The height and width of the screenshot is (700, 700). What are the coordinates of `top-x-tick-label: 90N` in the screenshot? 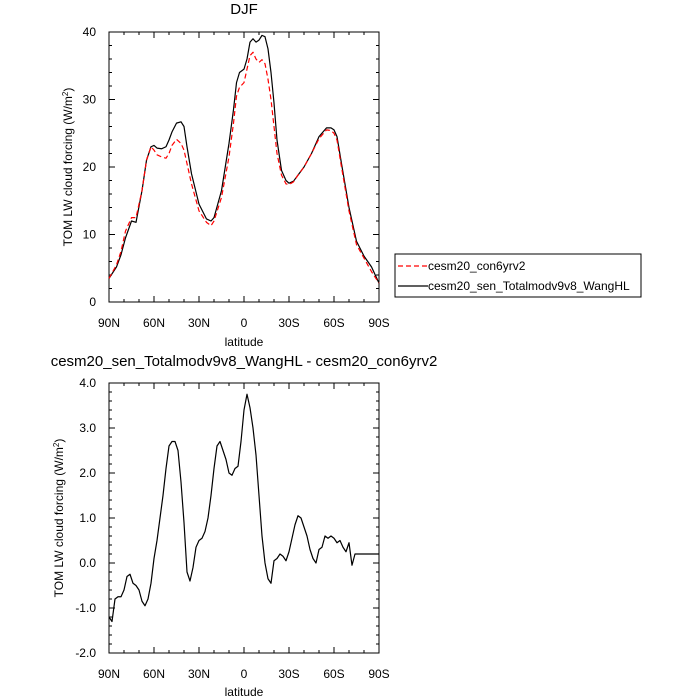 It's located at (109, 323).